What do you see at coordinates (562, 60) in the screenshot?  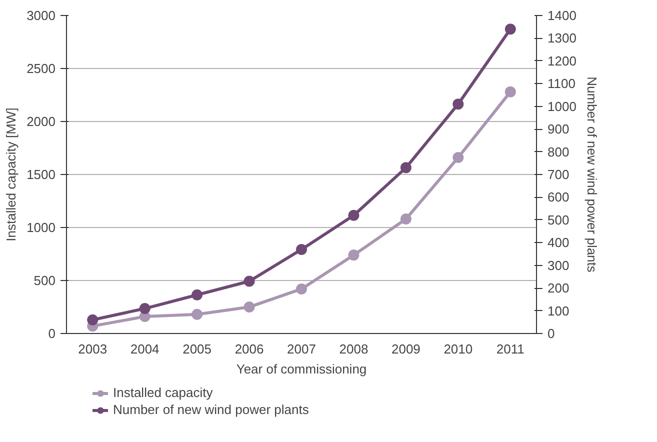 I see `y2-tick-label: 1200` at bounding box center [562, 60].